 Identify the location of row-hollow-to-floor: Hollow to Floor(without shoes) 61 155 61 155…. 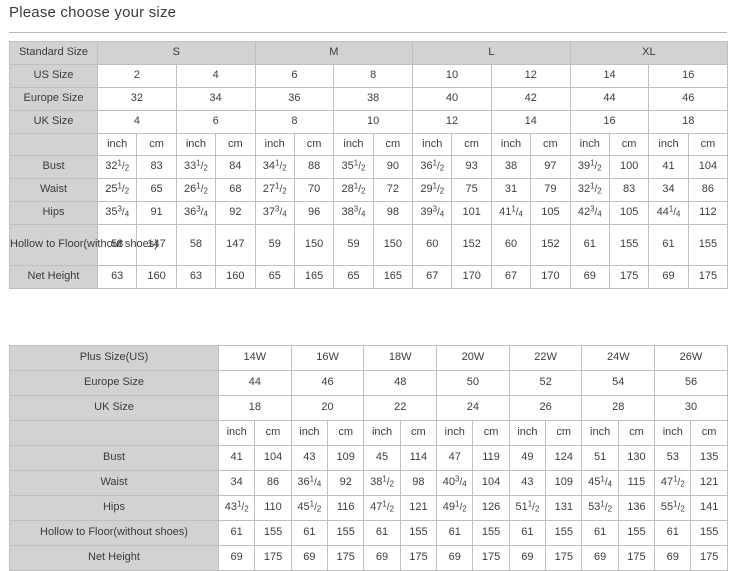
(368, 533).